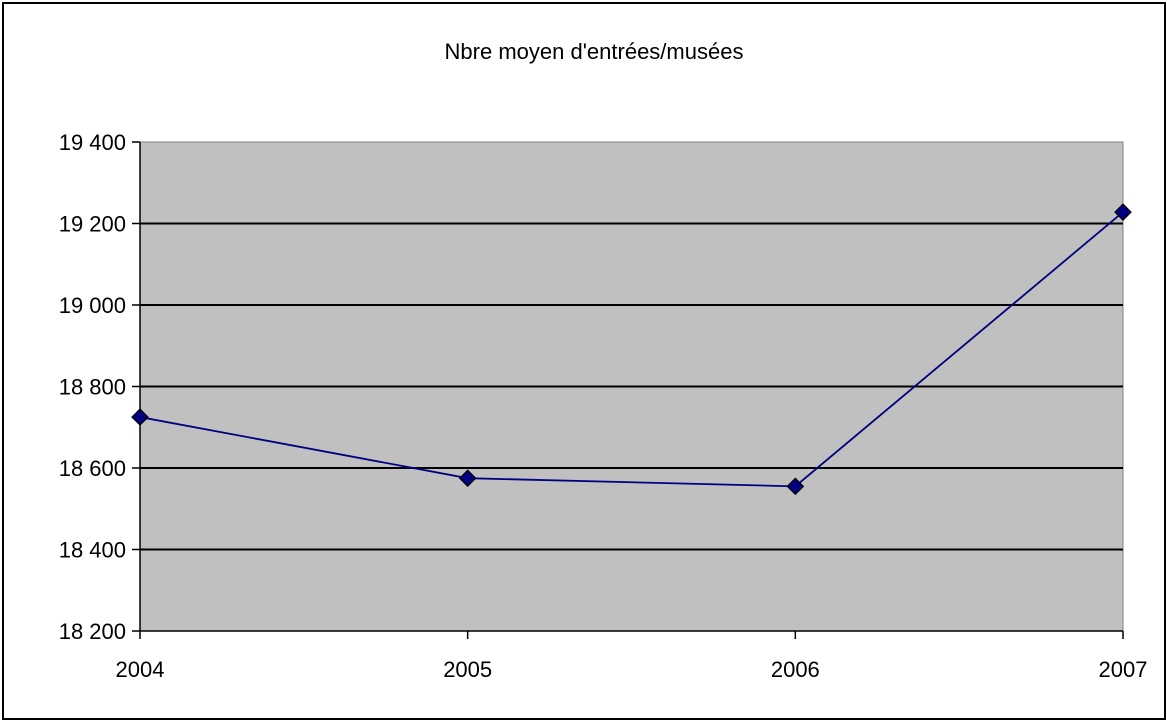 This screenshot has height=720, width=1167. What do you see at coordinates (92, 631) in the screenshot?
I see `y-tick-label: 18 200` at bounding box center [92, 631].